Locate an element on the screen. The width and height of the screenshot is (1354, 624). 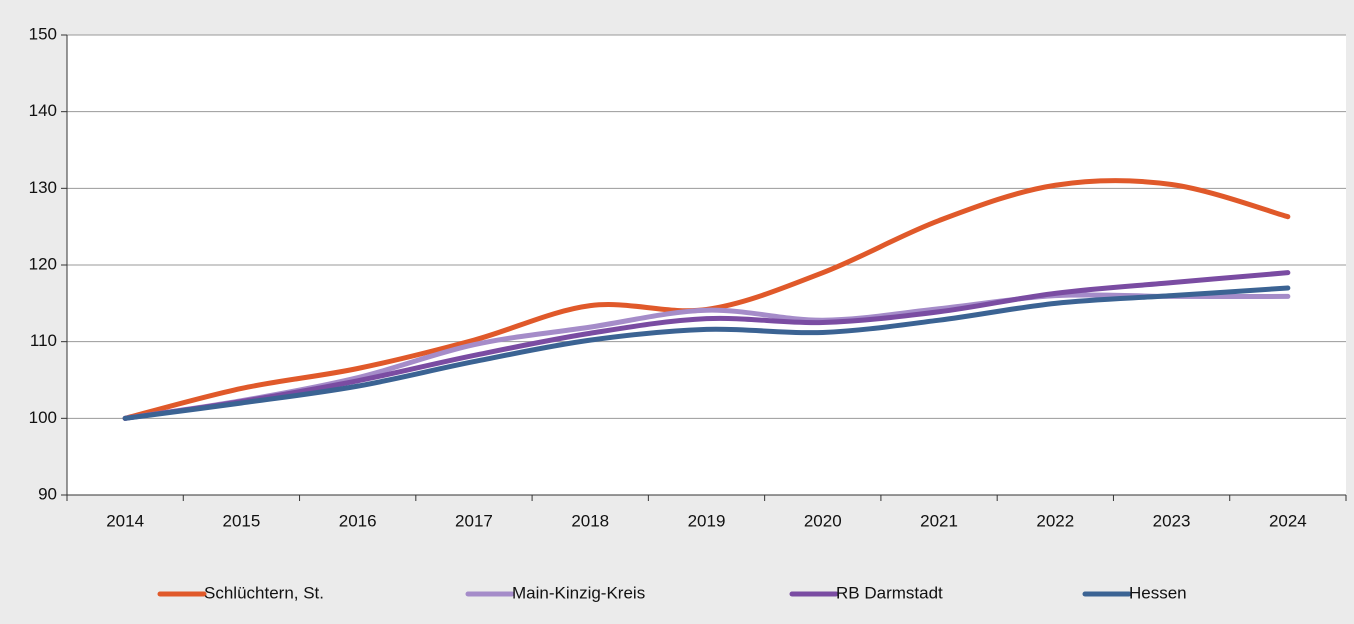
x-tick-label: 2018 is located at coordinates (590, 520).